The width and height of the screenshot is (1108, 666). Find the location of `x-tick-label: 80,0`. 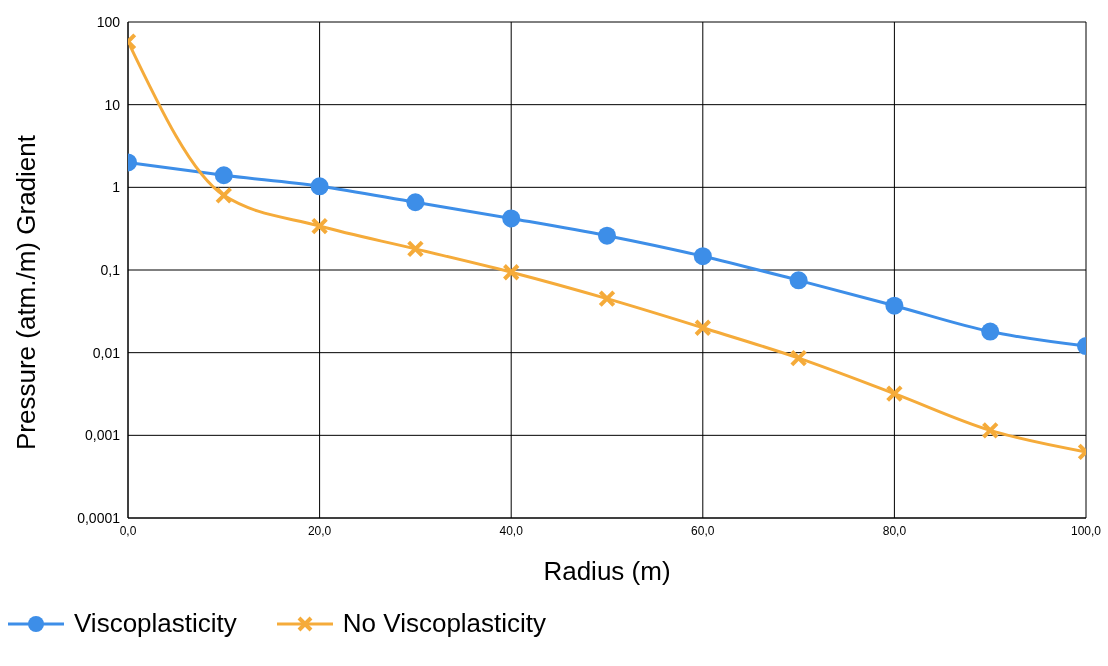

x-tick-label: 80,0 is located at coordinates (894, 530).